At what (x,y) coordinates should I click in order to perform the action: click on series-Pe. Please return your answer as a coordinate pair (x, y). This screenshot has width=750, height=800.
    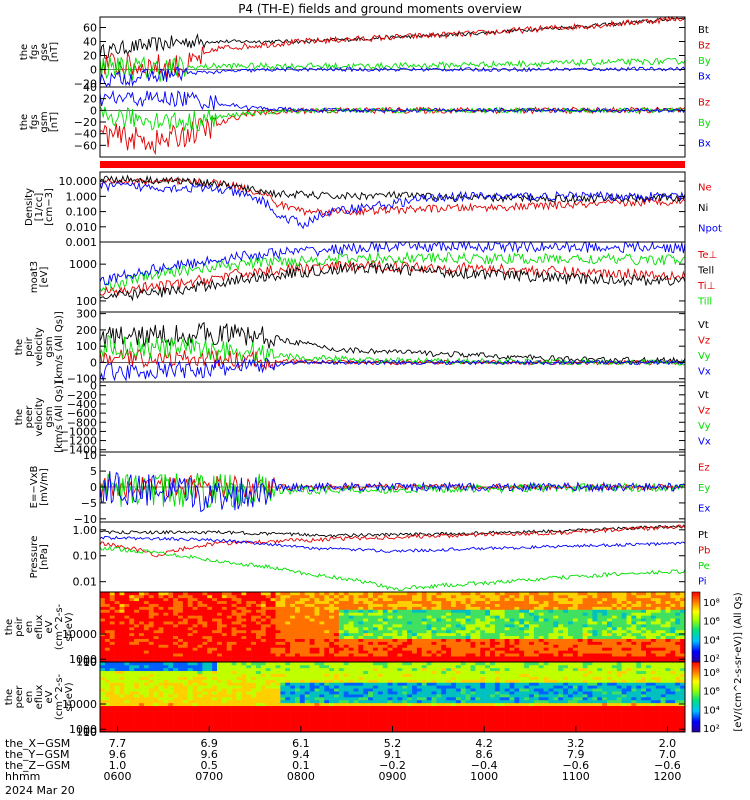
    Looking at the image, I should click on (392, 568).